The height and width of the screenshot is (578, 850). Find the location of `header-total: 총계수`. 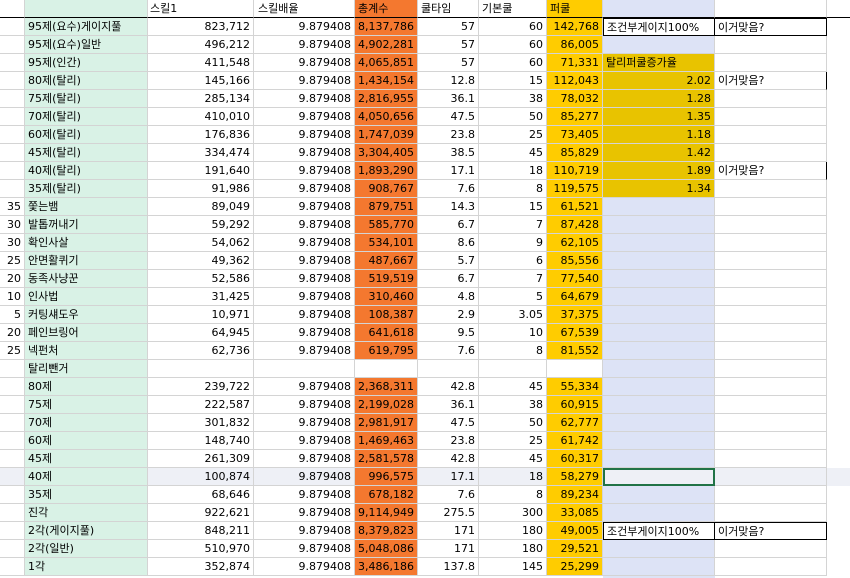

header-total: 총계수 is located at coordinates (386, 9).